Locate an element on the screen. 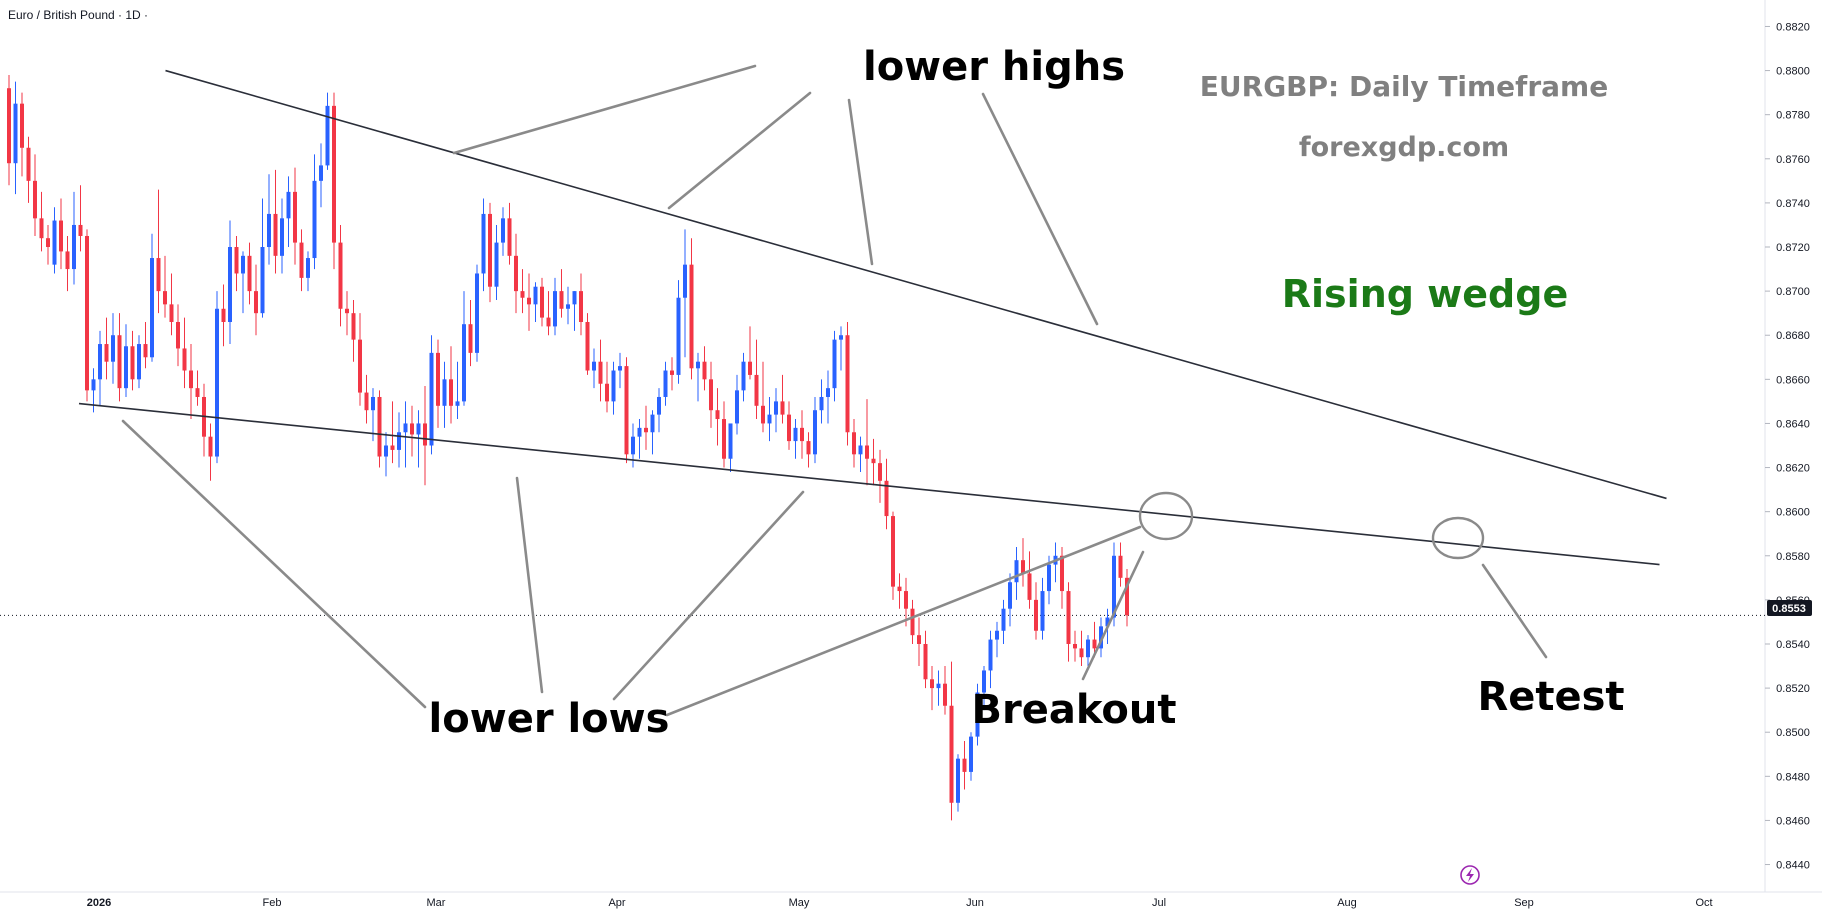  breakout-circle is located at coordinates (1166, 516).